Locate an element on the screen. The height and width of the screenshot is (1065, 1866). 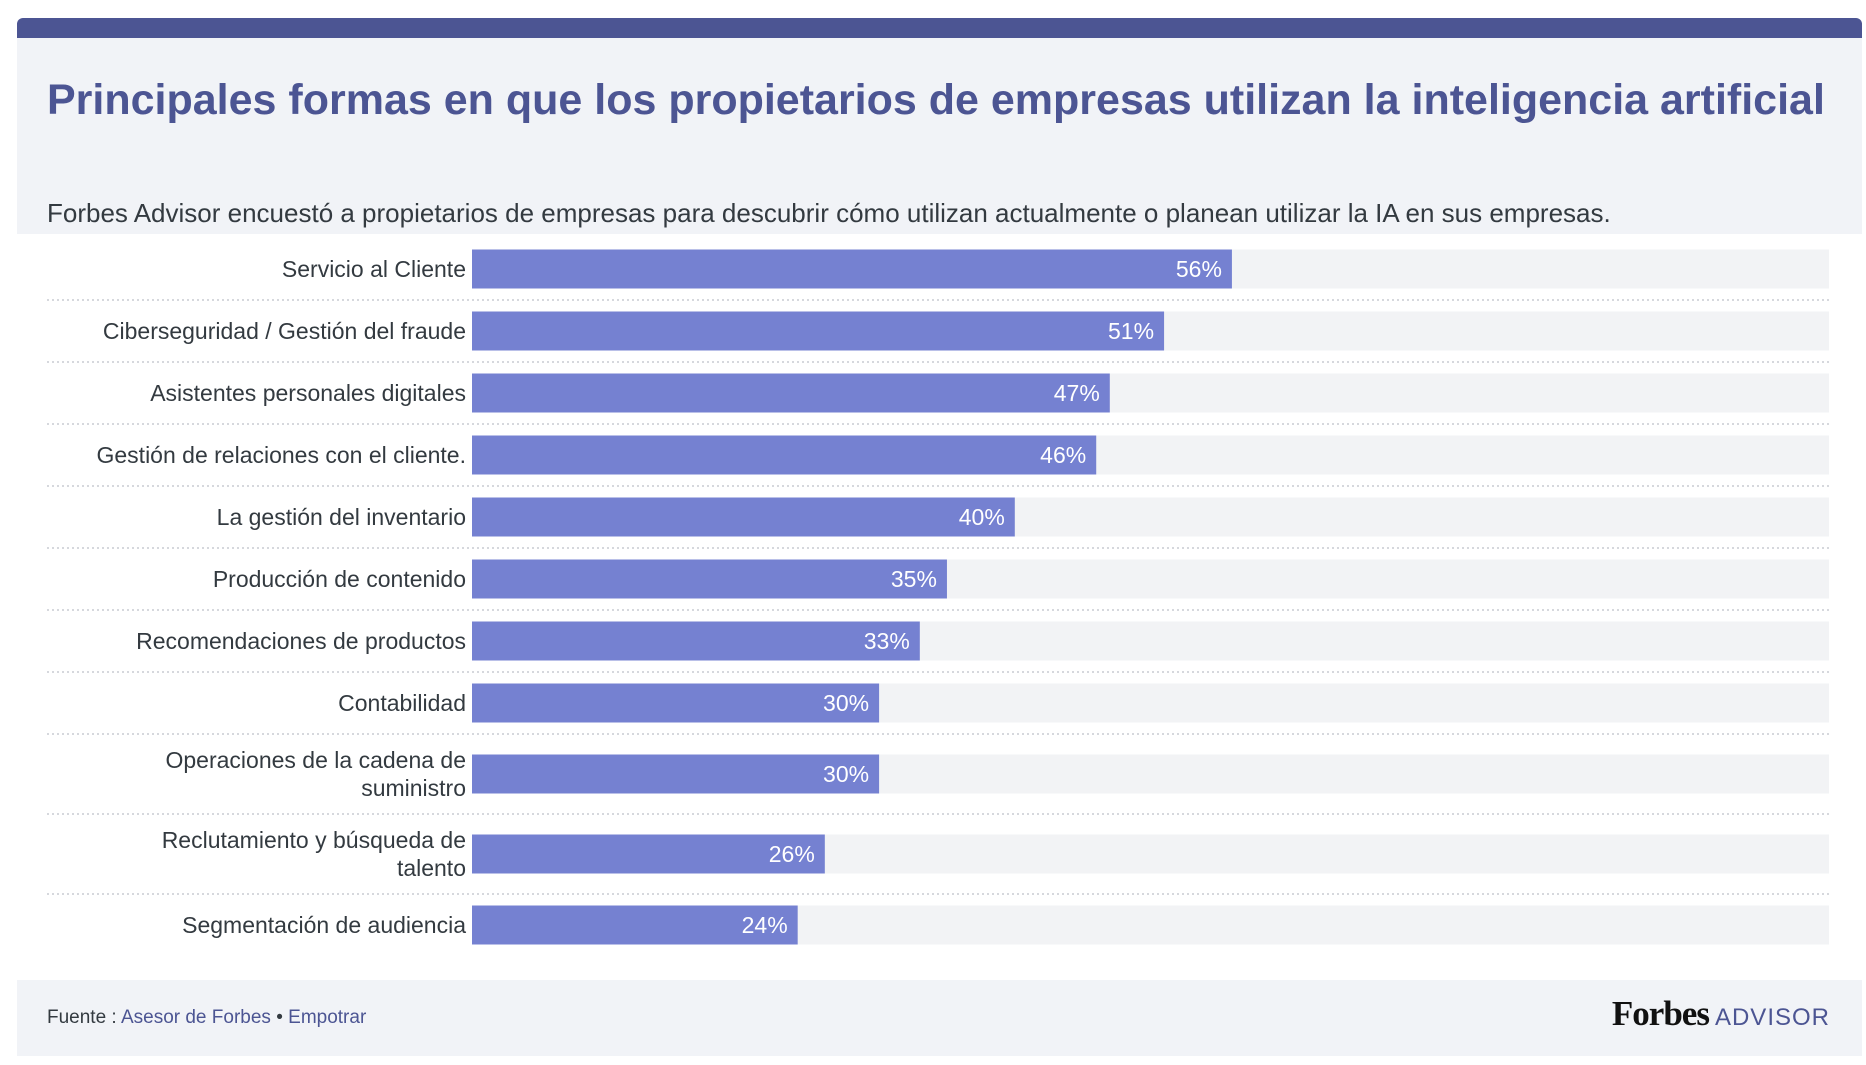
category-label: Servicio al Cliente is located at coordinates (374, 269).